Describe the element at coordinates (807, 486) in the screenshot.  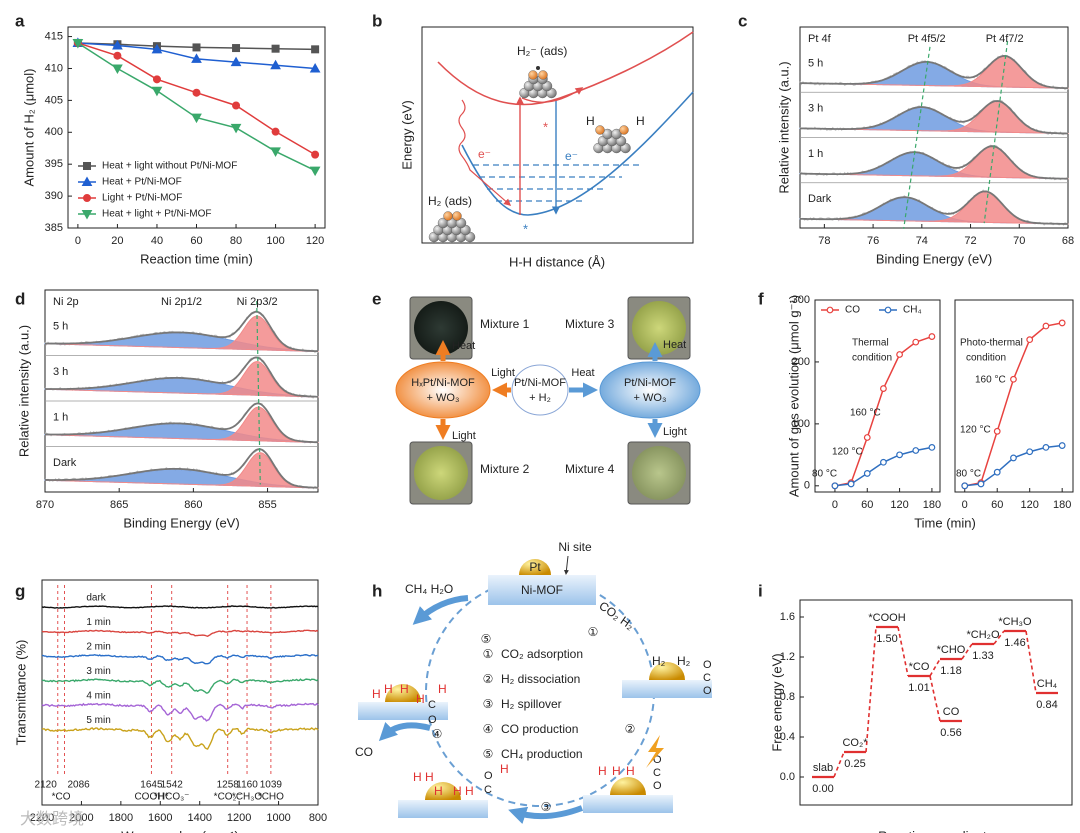
I see `y-tick-label: 0` at that location.